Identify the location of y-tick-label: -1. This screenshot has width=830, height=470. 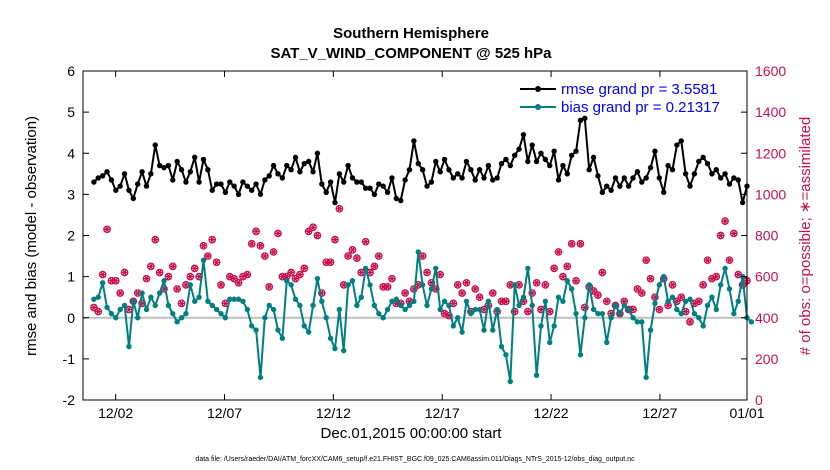
(69, 359).